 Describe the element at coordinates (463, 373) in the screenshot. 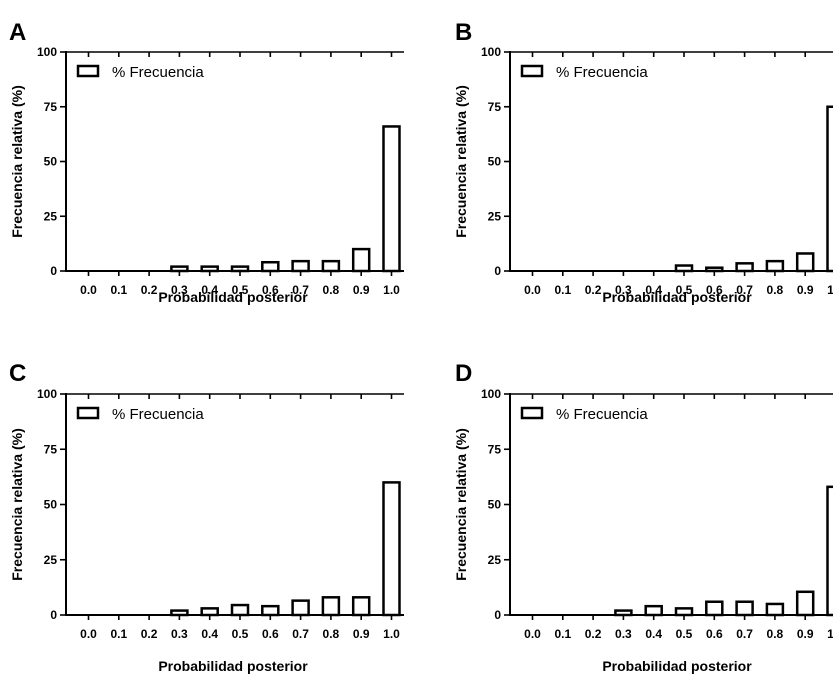

I see `panel-letter: D` at that location.